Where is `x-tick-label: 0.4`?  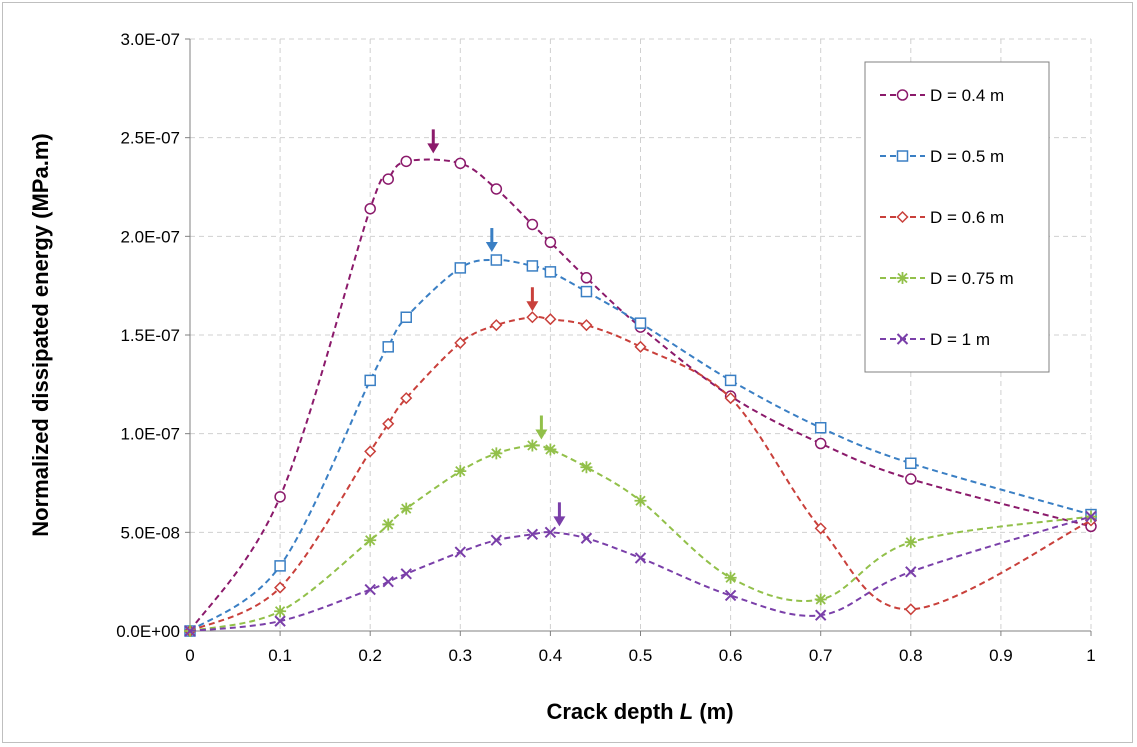 x-tick-label: 0.4 is located at coordinates (551, 655).